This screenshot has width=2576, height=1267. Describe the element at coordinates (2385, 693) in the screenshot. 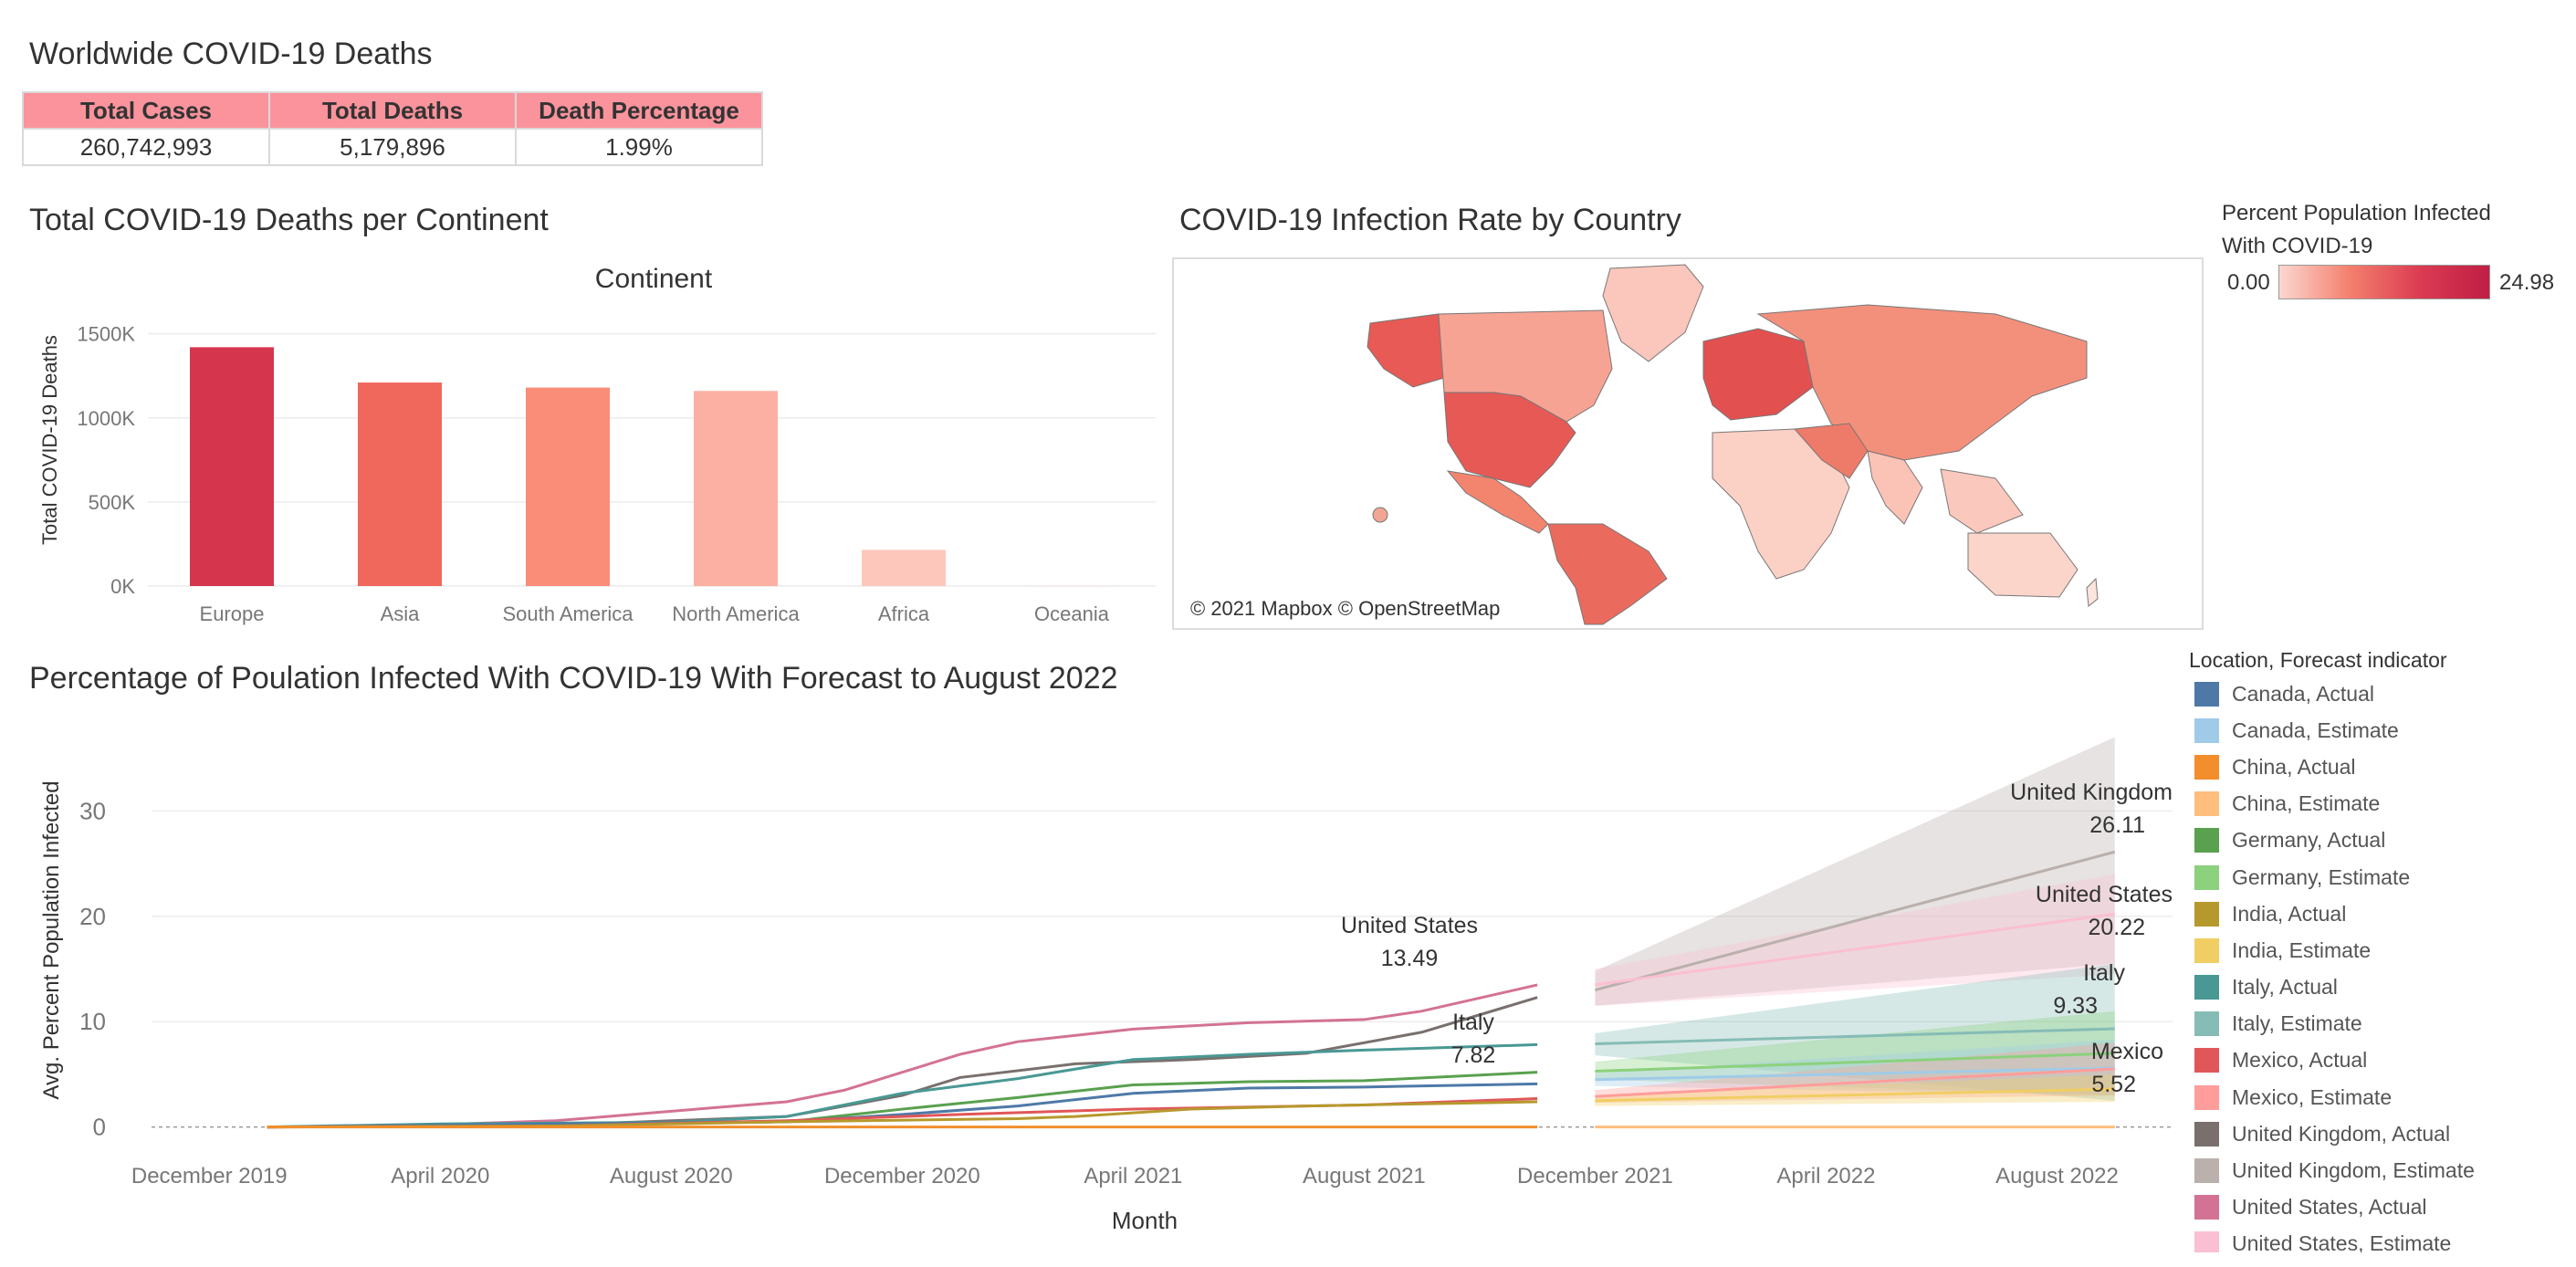

I see `legend-item: Canada, Actual` at that location.